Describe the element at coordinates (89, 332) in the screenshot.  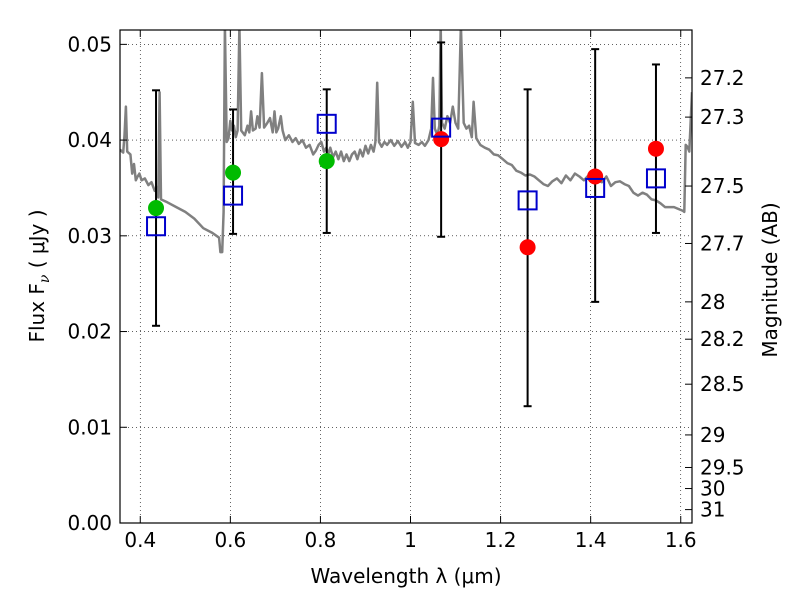
I see `y-tick-label: 0.02` at that location.